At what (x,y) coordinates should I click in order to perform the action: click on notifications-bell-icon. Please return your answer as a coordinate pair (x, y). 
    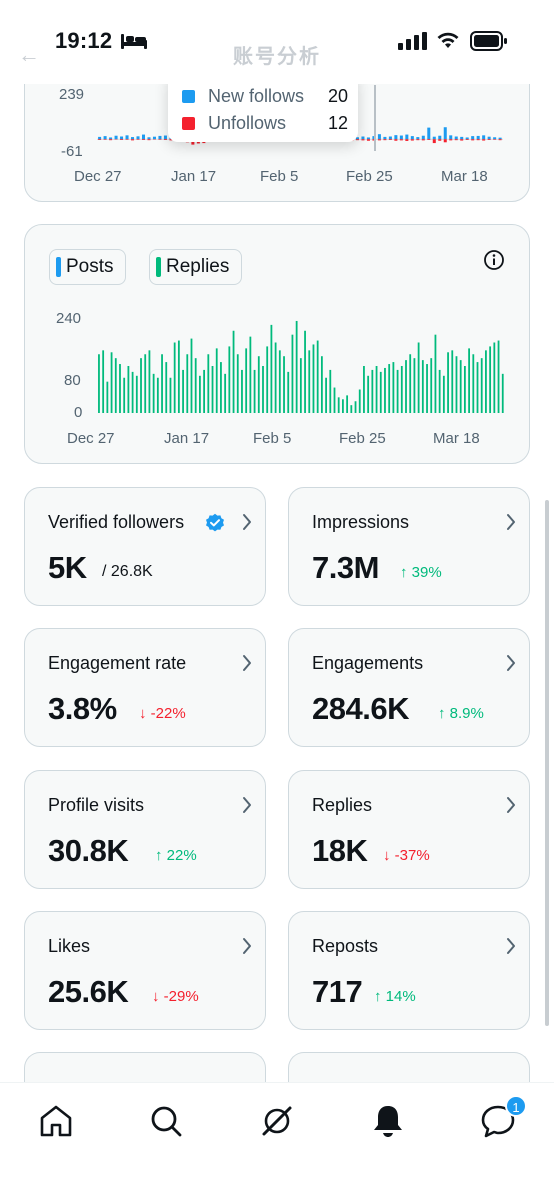
    Looking at the image, I should click on (388, 1121).